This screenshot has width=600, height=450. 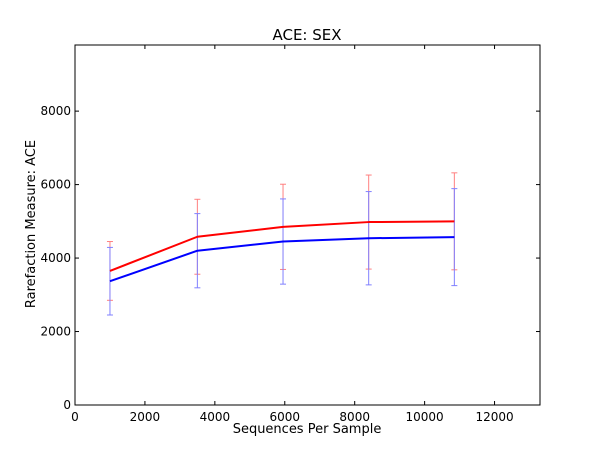 I want to click on y-tick-label: 0, so click(x=67, y=405).